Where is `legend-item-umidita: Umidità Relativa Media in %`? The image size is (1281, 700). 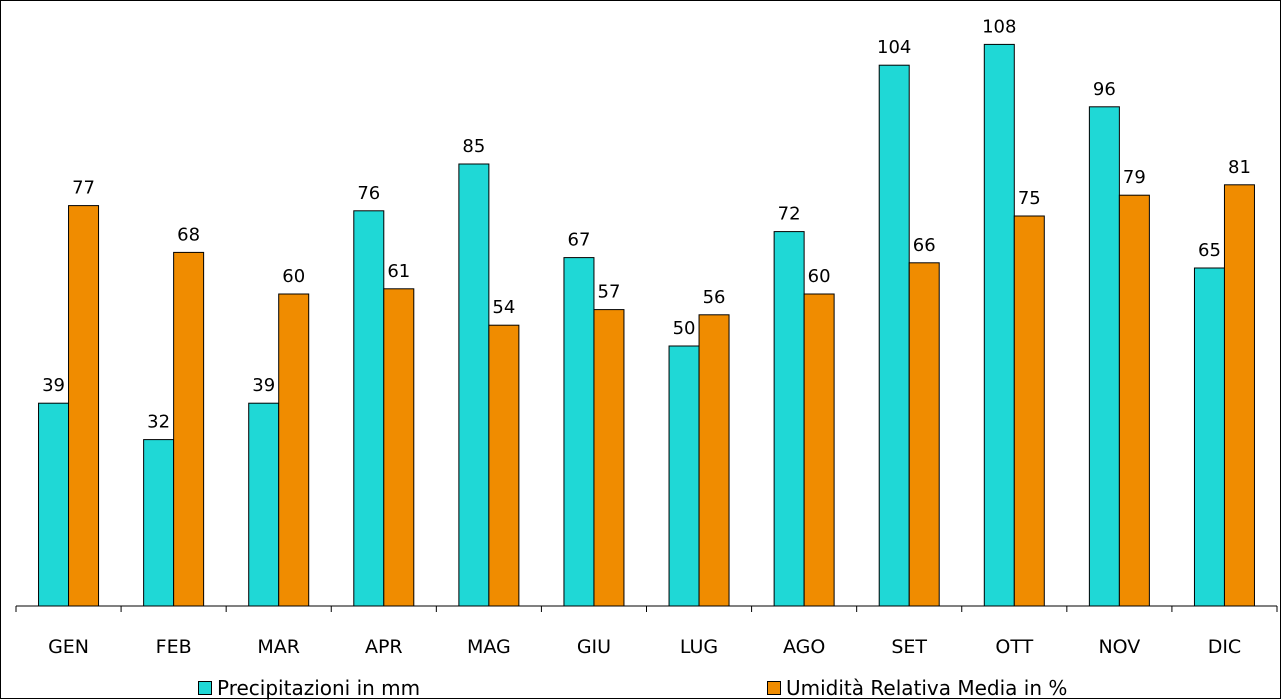
legend-item-umidita: Umidità Relativa Media in % is located at coordinates (917, 688).